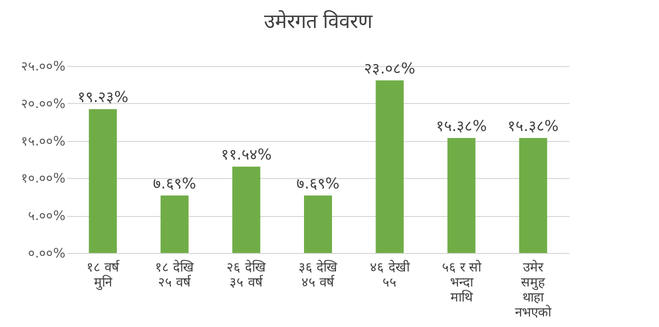  What do you see at coordinates (43, 179) in the screenshot?
I see `y-tick-label: १०.००%` at bounding box center [43, 179].